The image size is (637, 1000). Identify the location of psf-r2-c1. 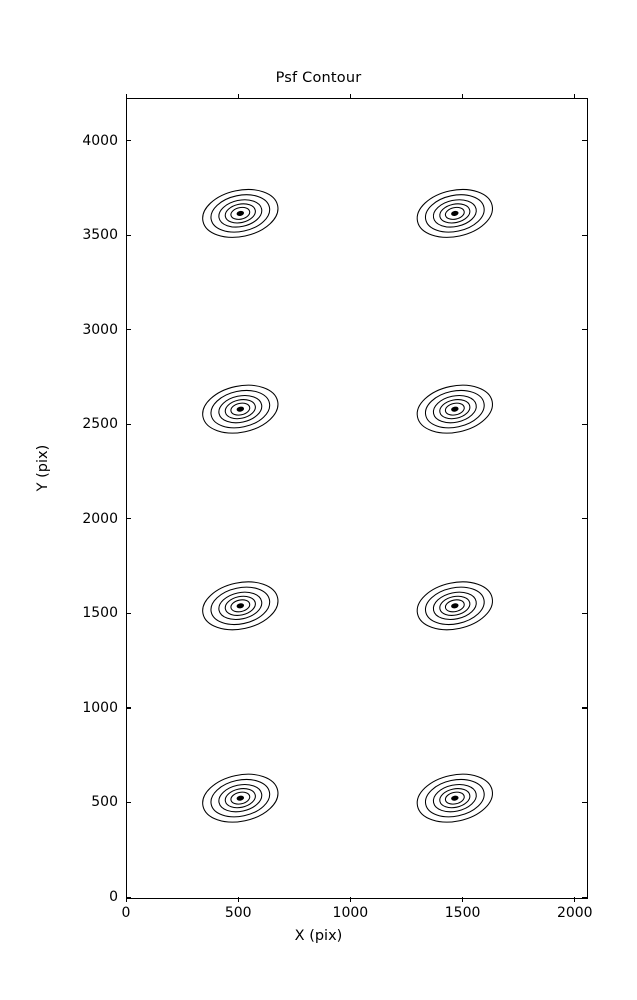
(240, 409).